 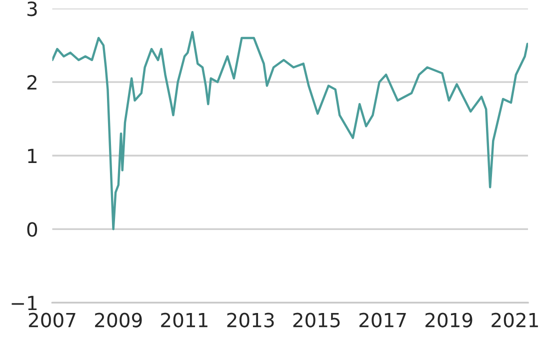 I want to click on y-tick-label: −1, so click(x=24, y=303).